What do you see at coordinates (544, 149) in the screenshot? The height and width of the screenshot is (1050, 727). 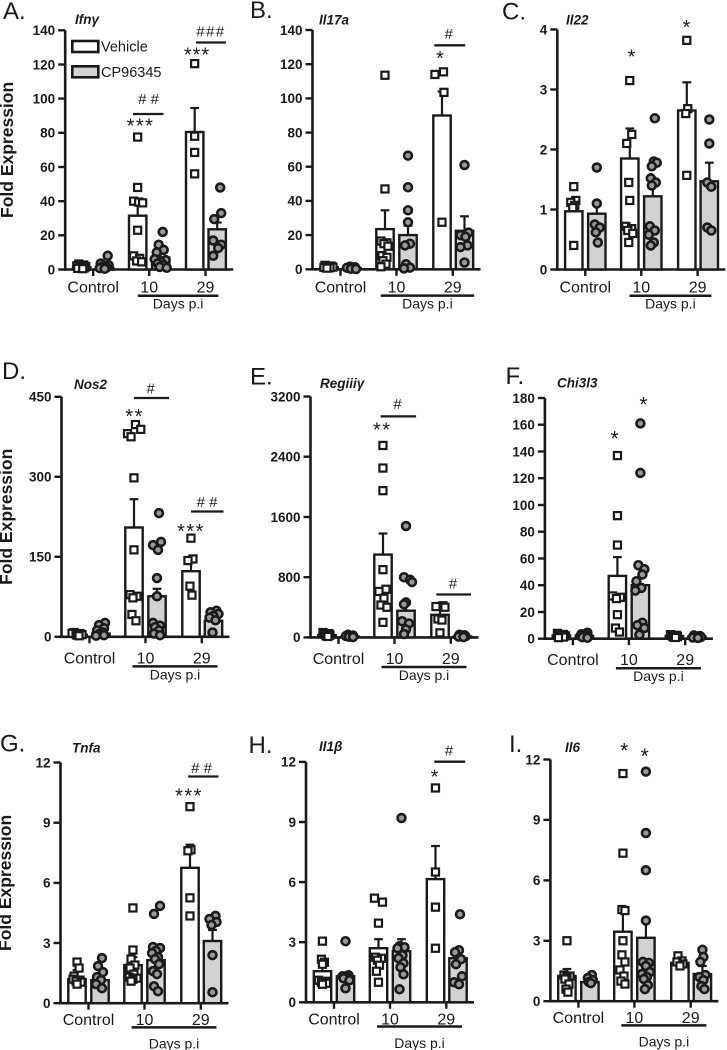 I see `svg-text: 2` at bounding box center [544, 149].